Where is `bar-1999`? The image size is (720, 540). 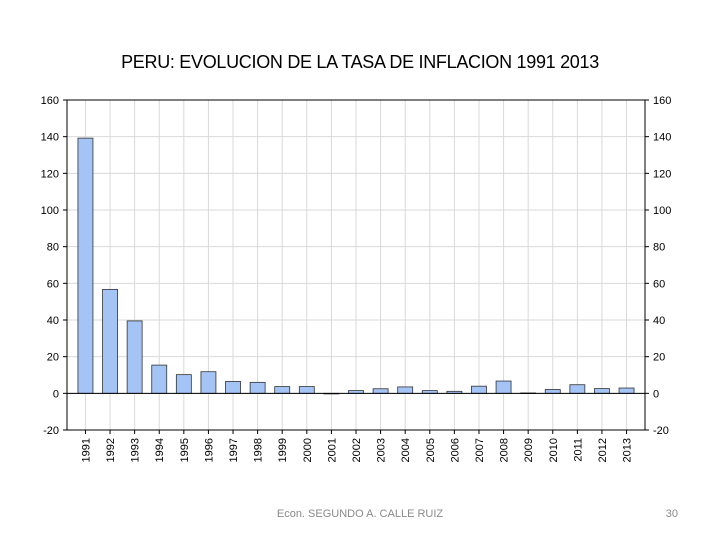 bar-1999 is located at coordinates (282, 390).